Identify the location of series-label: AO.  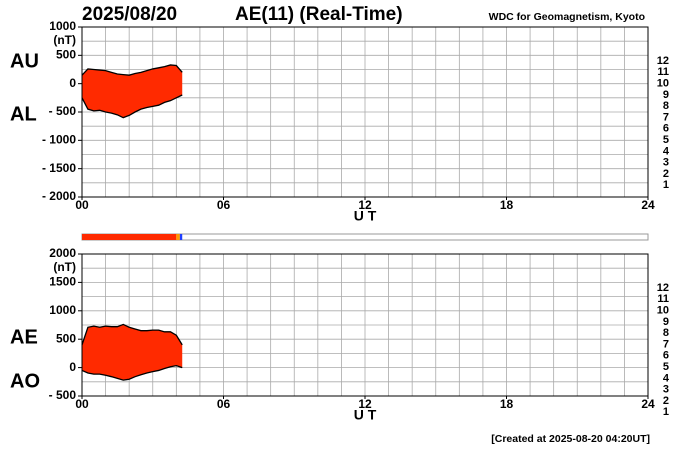
(25, 381).